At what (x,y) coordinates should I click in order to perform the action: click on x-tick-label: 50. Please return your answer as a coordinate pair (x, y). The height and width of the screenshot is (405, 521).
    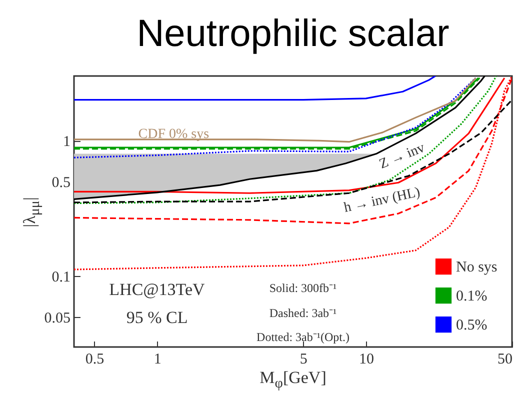
    Looking at the image, I should click on (505, 360).